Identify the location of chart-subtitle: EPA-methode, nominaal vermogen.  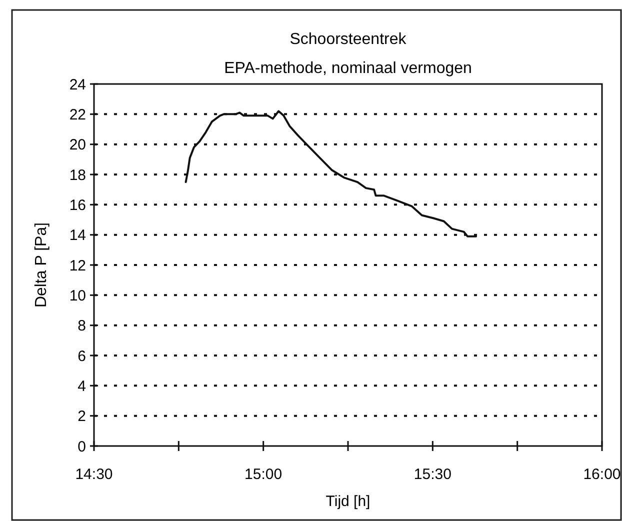
(348, 68).